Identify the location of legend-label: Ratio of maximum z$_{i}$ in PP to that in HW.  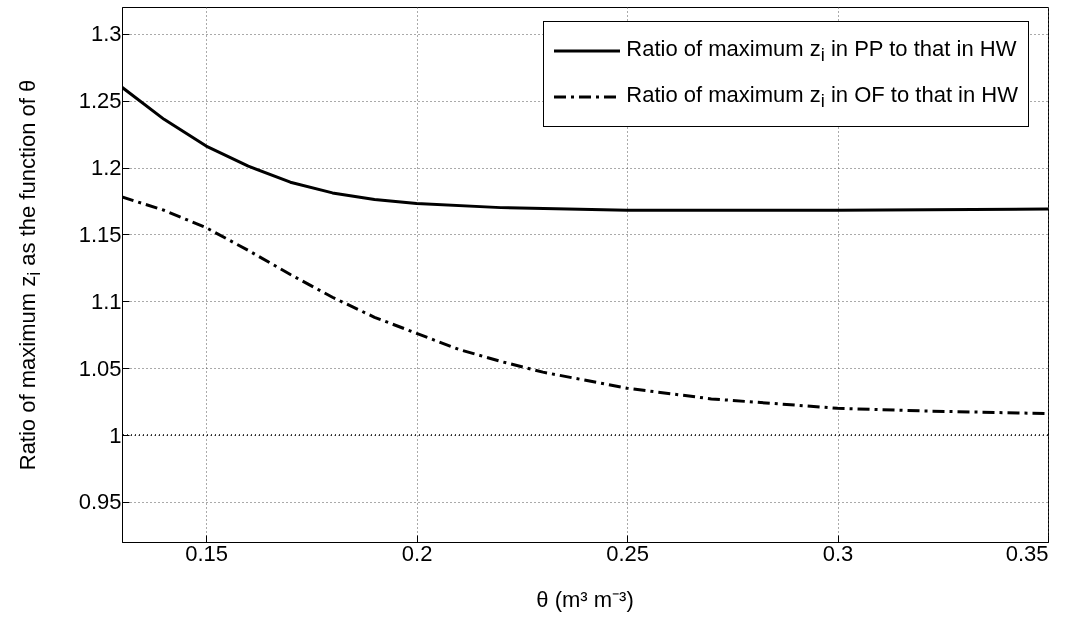
(821, 51).